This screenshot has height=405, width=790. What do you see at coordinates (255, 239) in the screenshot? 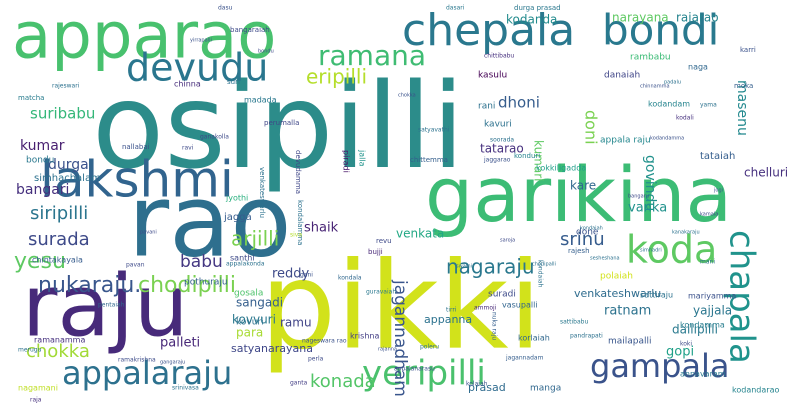
I see `cloud-word: arjilli` at bounding box center [255, 239].